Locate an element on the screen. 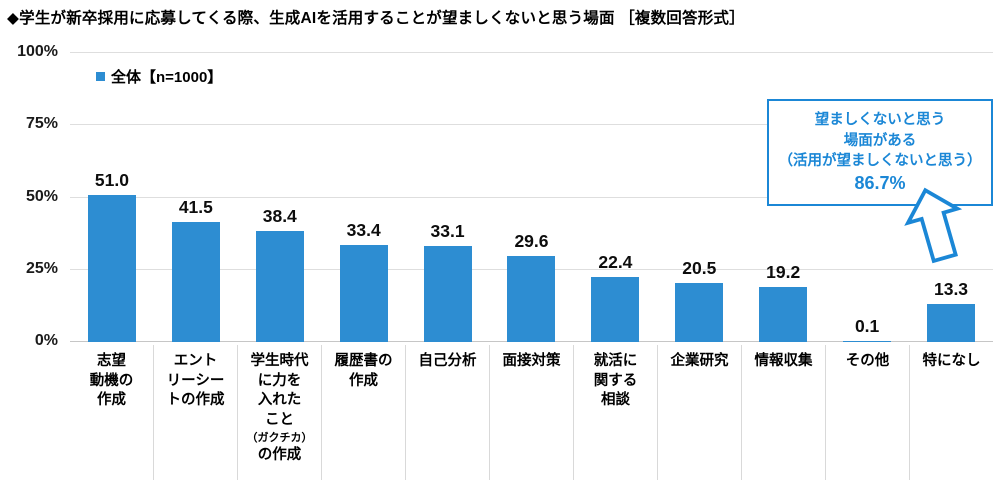 The width and height of the screenshot is (1000, 483). x-category-label: 学生時代に力を入れたこと （ガクチカ） の作成 is located at coordinates (279, 412).